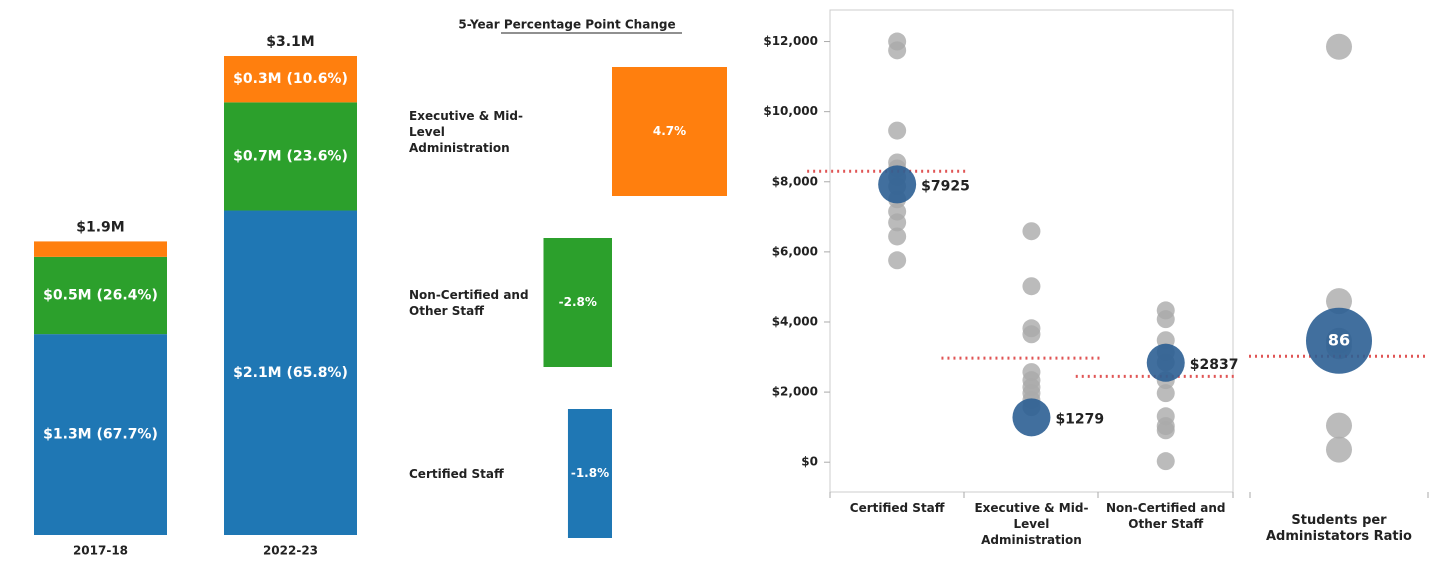 The image size is (1435, 562). I want to click on highlight-label: $2837, so click(1214, 365).